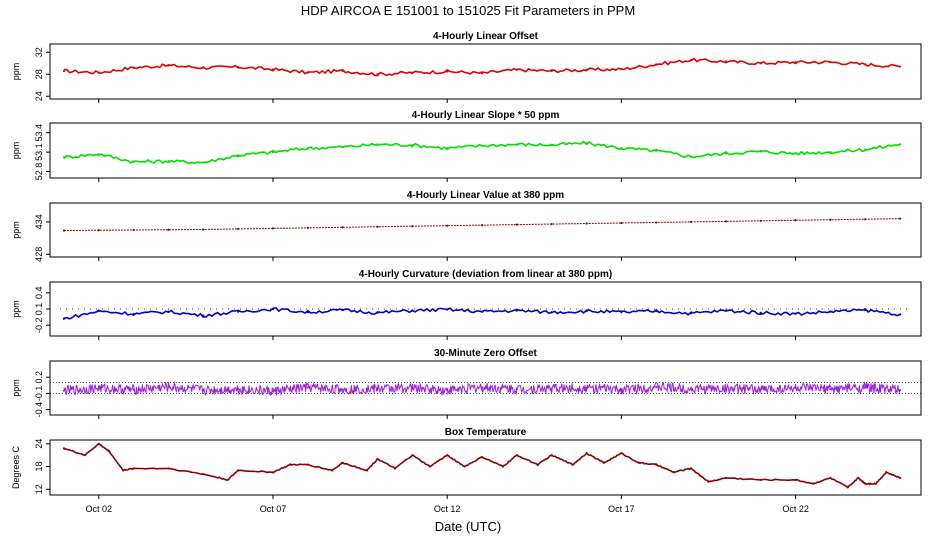 Image resolution: width=936 pixels, height=545 pixels. I want to click on panel-title: 30-Minute Zero Offset, so click(485, 353).